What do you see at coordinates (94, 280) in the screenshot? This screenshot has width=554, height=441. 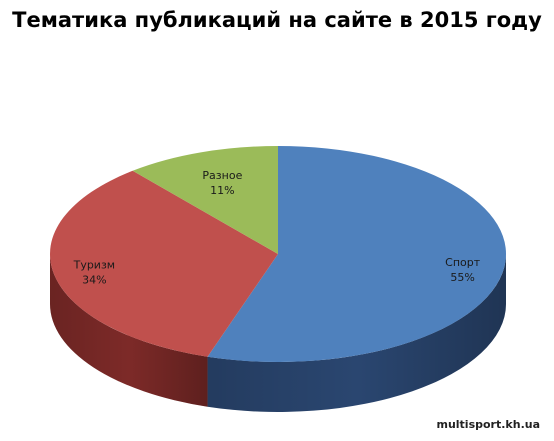 I see `slice-value-Туризм: 34%` at bounding box center [94, 280].